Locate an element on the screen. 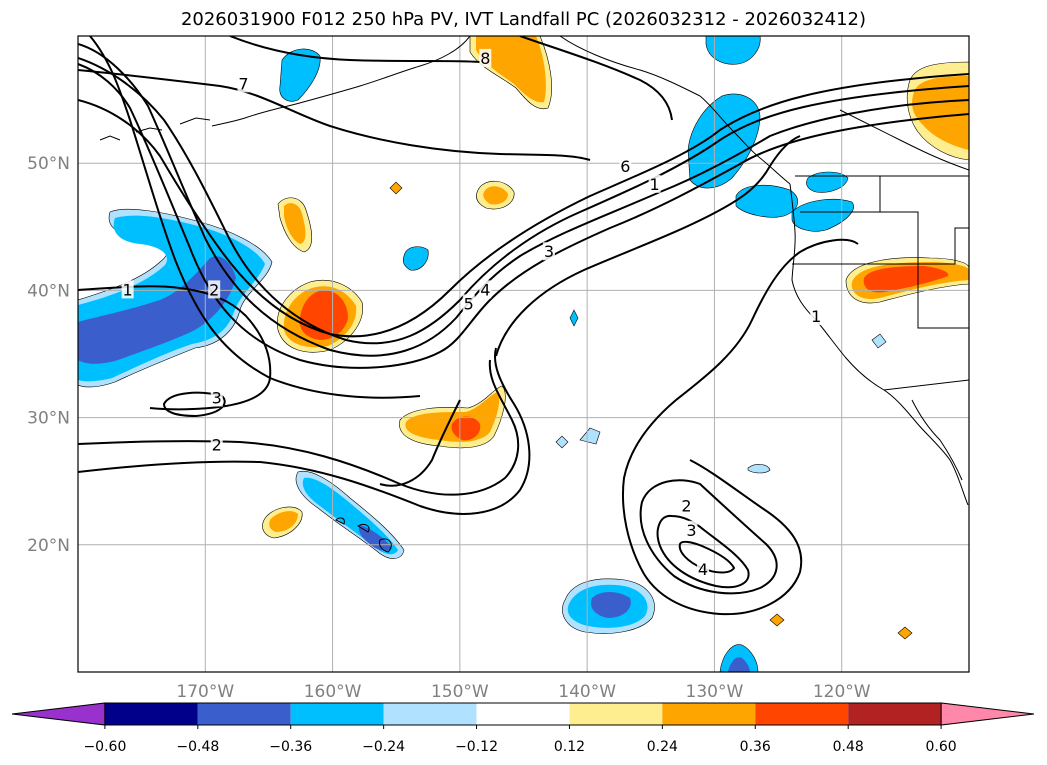  contour-label: 5 is located at coordinates (469, 303).